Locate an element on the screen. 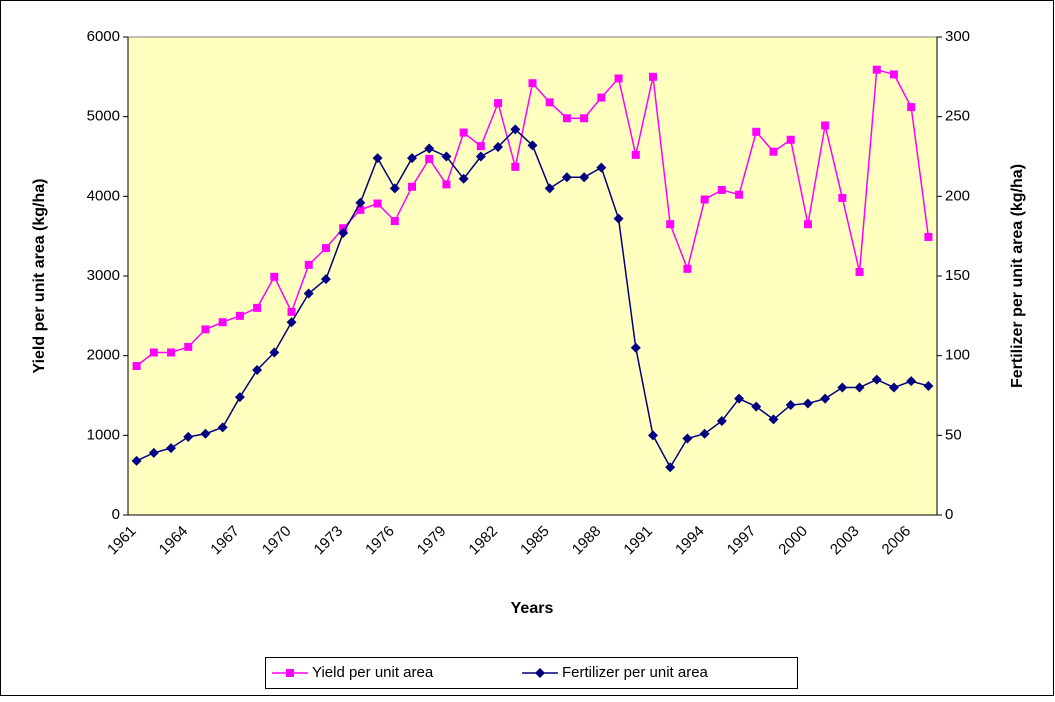 The height and width of the screenshot is (702, 1055). x-axis-title: Years is located at coordinates (532, 608).